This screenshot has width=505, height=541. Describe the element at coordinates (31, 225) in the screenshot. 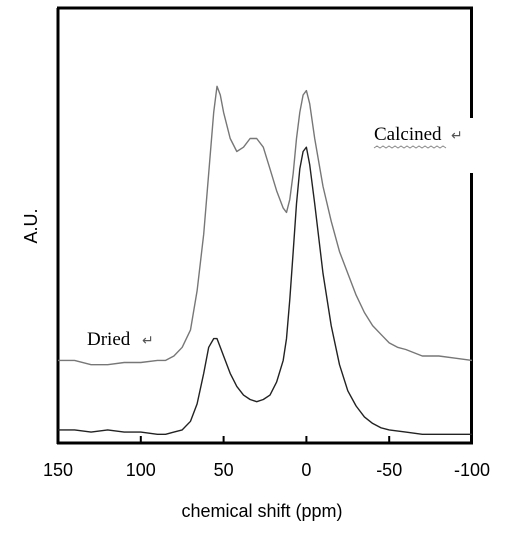

I see `y-axis-title: A.U.` at that location.